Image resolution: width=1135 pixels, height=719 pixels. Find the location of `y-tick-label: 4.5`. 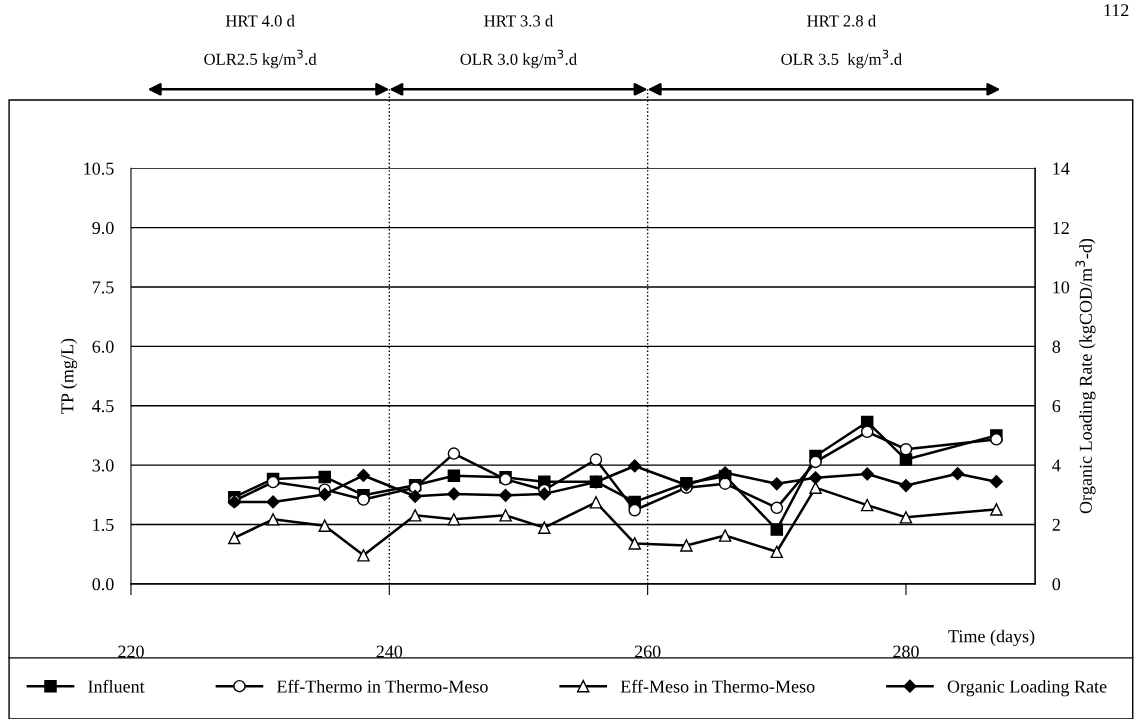

y-tick-label: 4.5 is located at coordinates (103, 406).